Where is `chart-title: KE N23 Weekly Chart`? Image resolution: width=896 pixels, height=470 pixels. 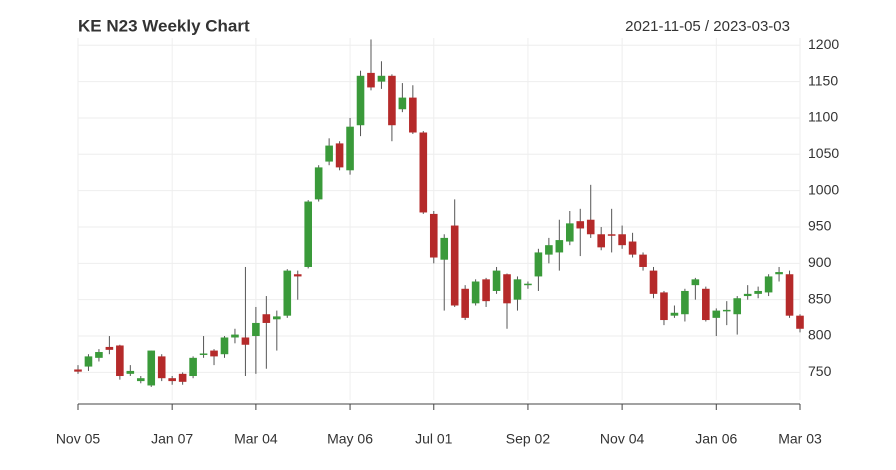
chart-title: KE N23 Weekly Chart is located at coordinates (164, 25).